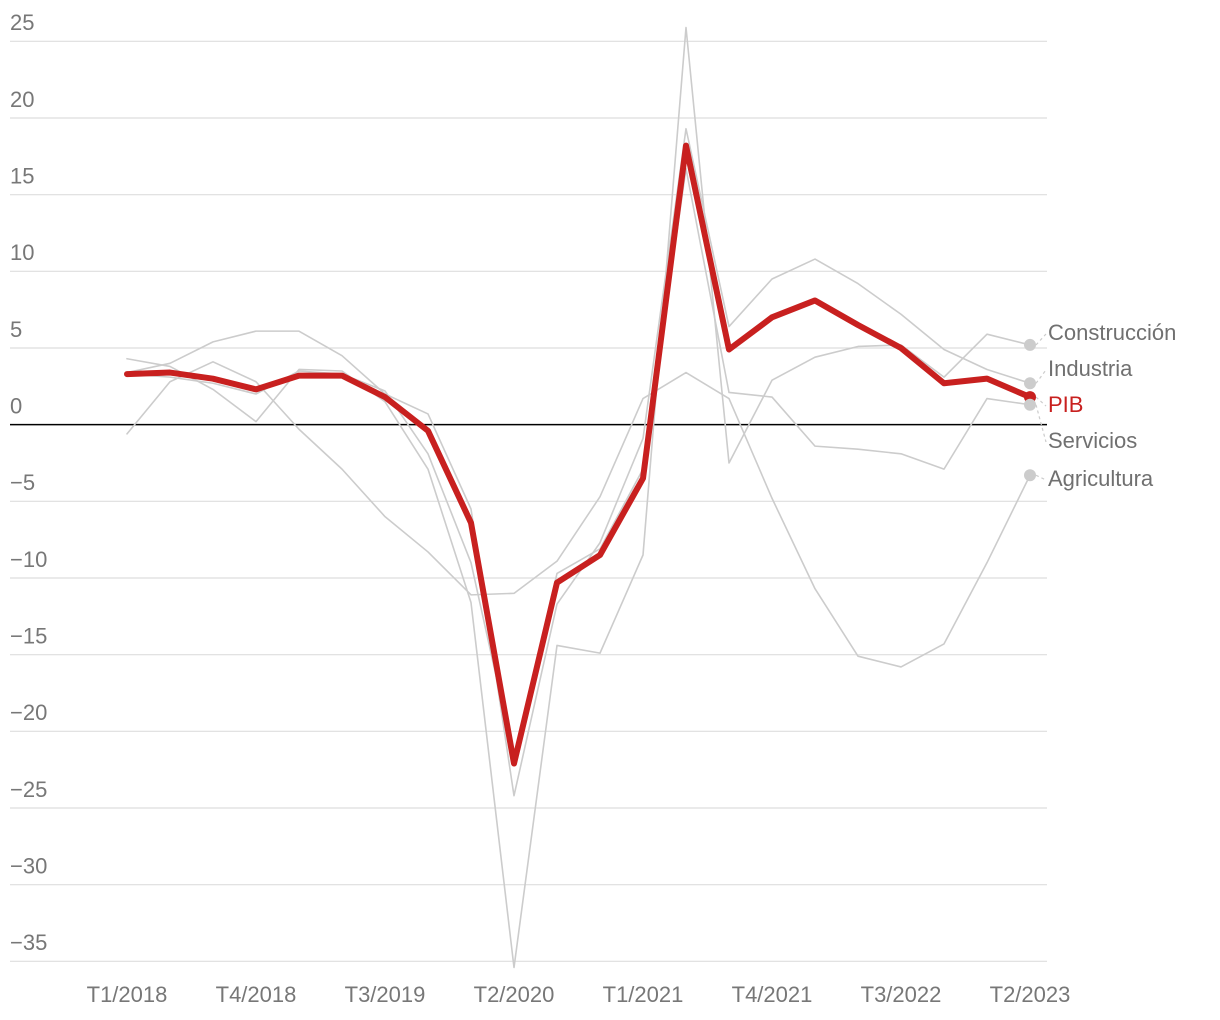 The height and width of the screenshot is (1020, 1220). What do you see at coordinates (28, 712) in the screenshot?
I see `y-tick-label: −20` at bounding box center [28, 712].